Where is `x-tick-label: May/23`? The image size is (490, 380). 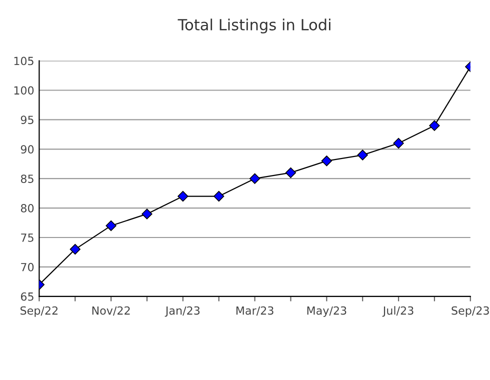 x-tick-label: May/23 is located at coordinates (326, 311).